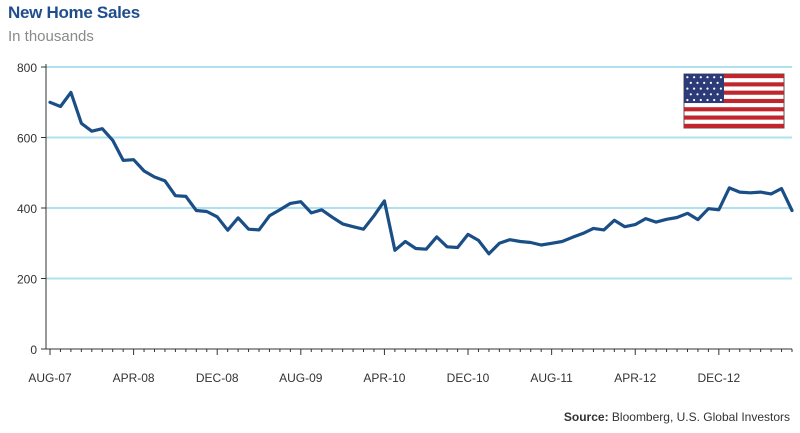 This screenshot has height=433, width=800. Describe the element at coordinates (27, 139) in the screenshot. I see `y-tick-label: 600` at that location.